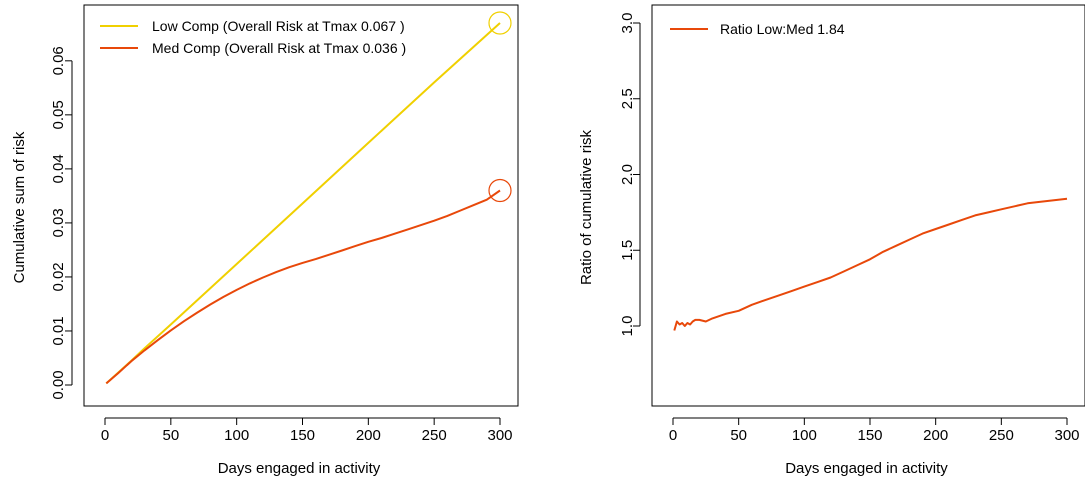 The height and width of the screenshot is (482, 1085). What do you see at coordinates (627, 23) in the screenshot?
I see `y-tick-label: 3.0` at bounding box center [627, 23].